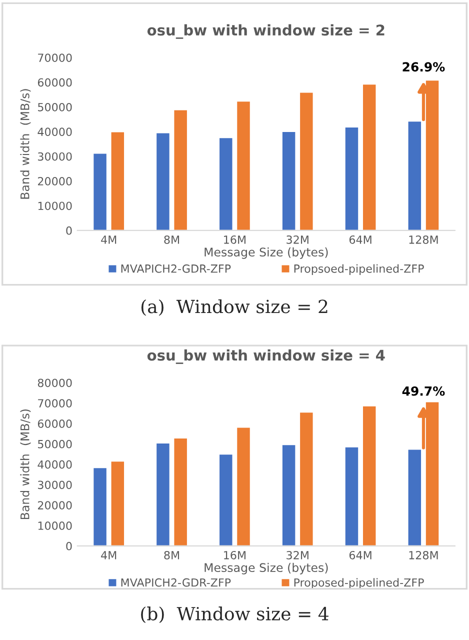 The width and height of the screenshot is (469, 640). What do you see at coordinates (423, 391) in the screenshot?
I see `annotation: 49.7%` at bounding box center [423, 391].